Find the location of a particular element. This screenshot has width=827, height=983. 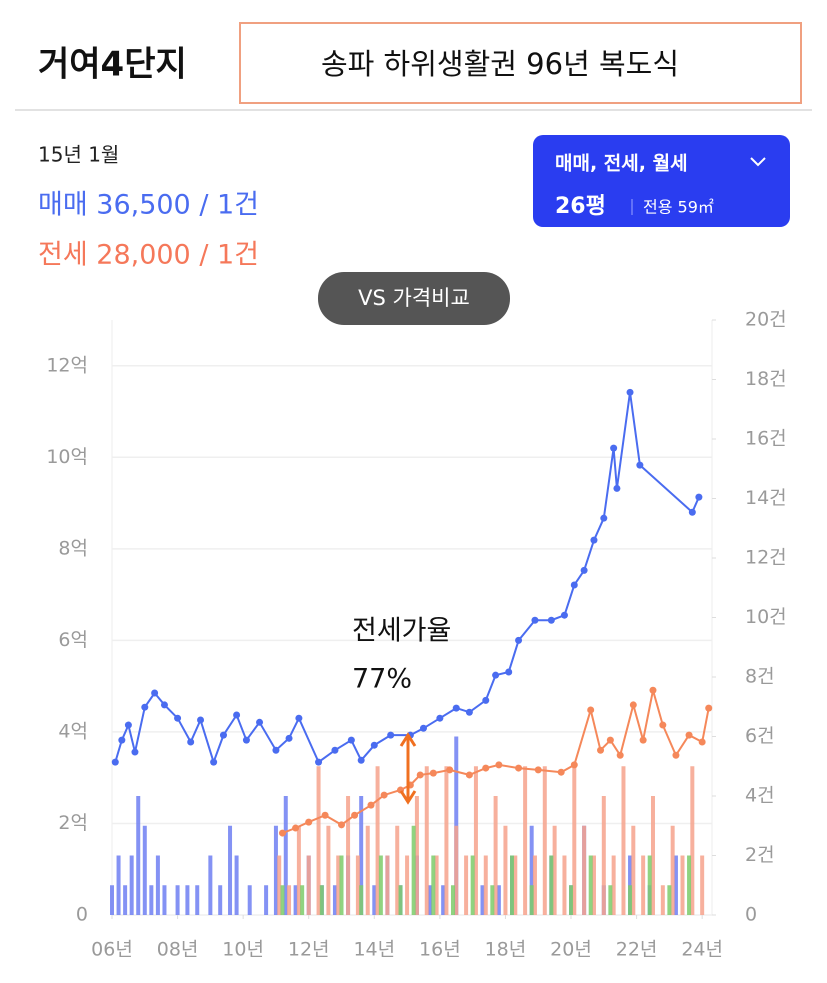

compare-button is located at coordinates (414, 298).